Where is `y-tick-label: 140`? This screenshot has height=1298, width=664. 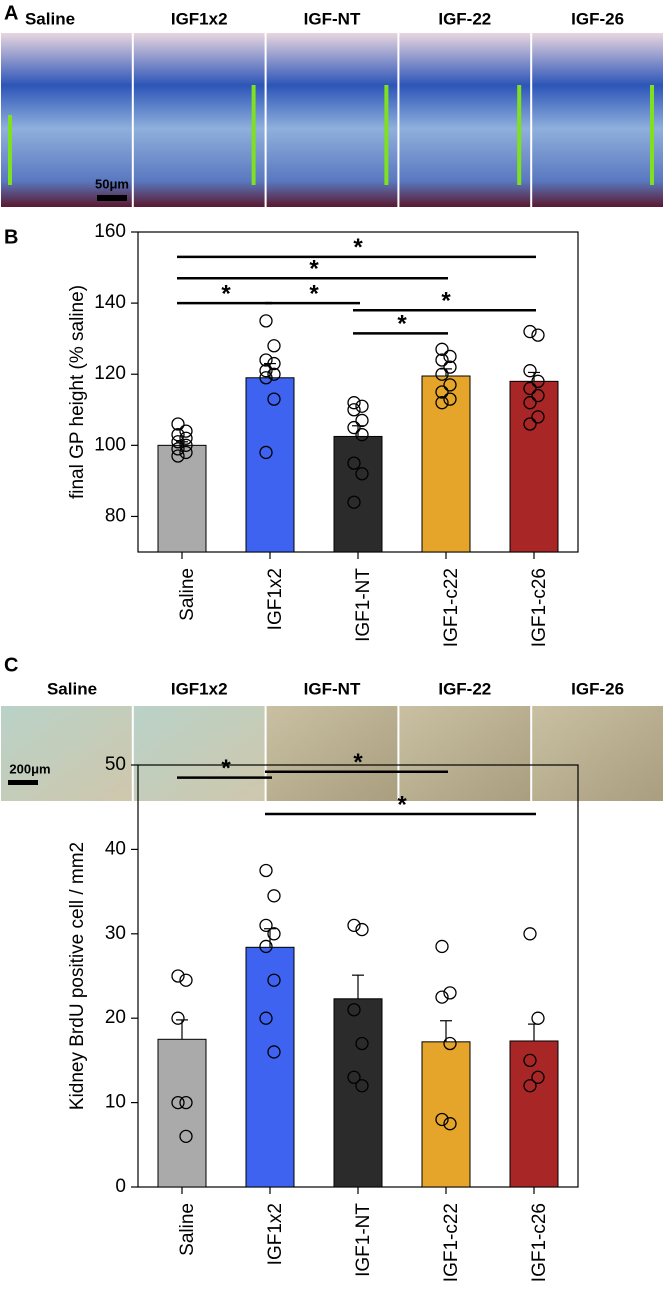
y-tick-label: 140 is located at coordinates (110, 302).